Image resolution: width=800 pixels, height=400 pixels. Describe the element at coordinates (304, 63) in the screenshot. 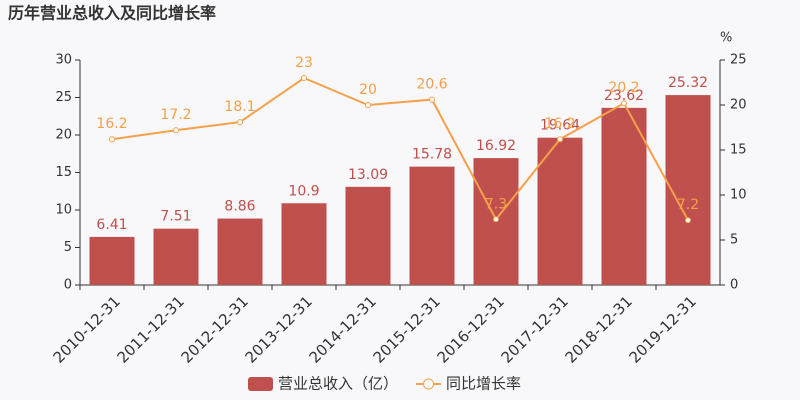

I see `line-label: 23` at that location.